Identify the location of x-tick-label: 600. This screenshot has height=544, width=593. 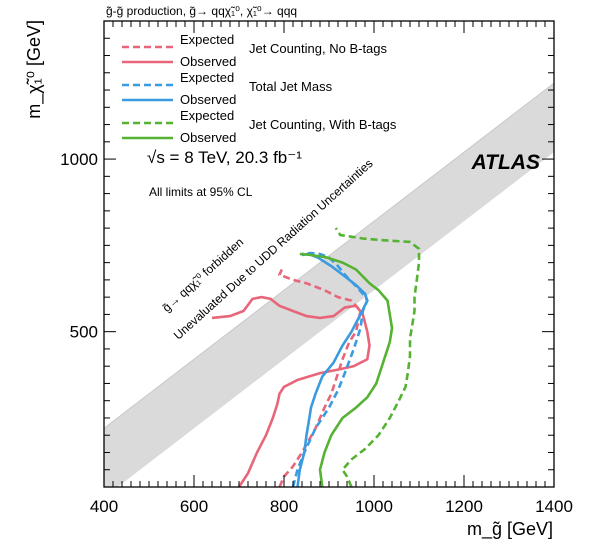
(194, 506).